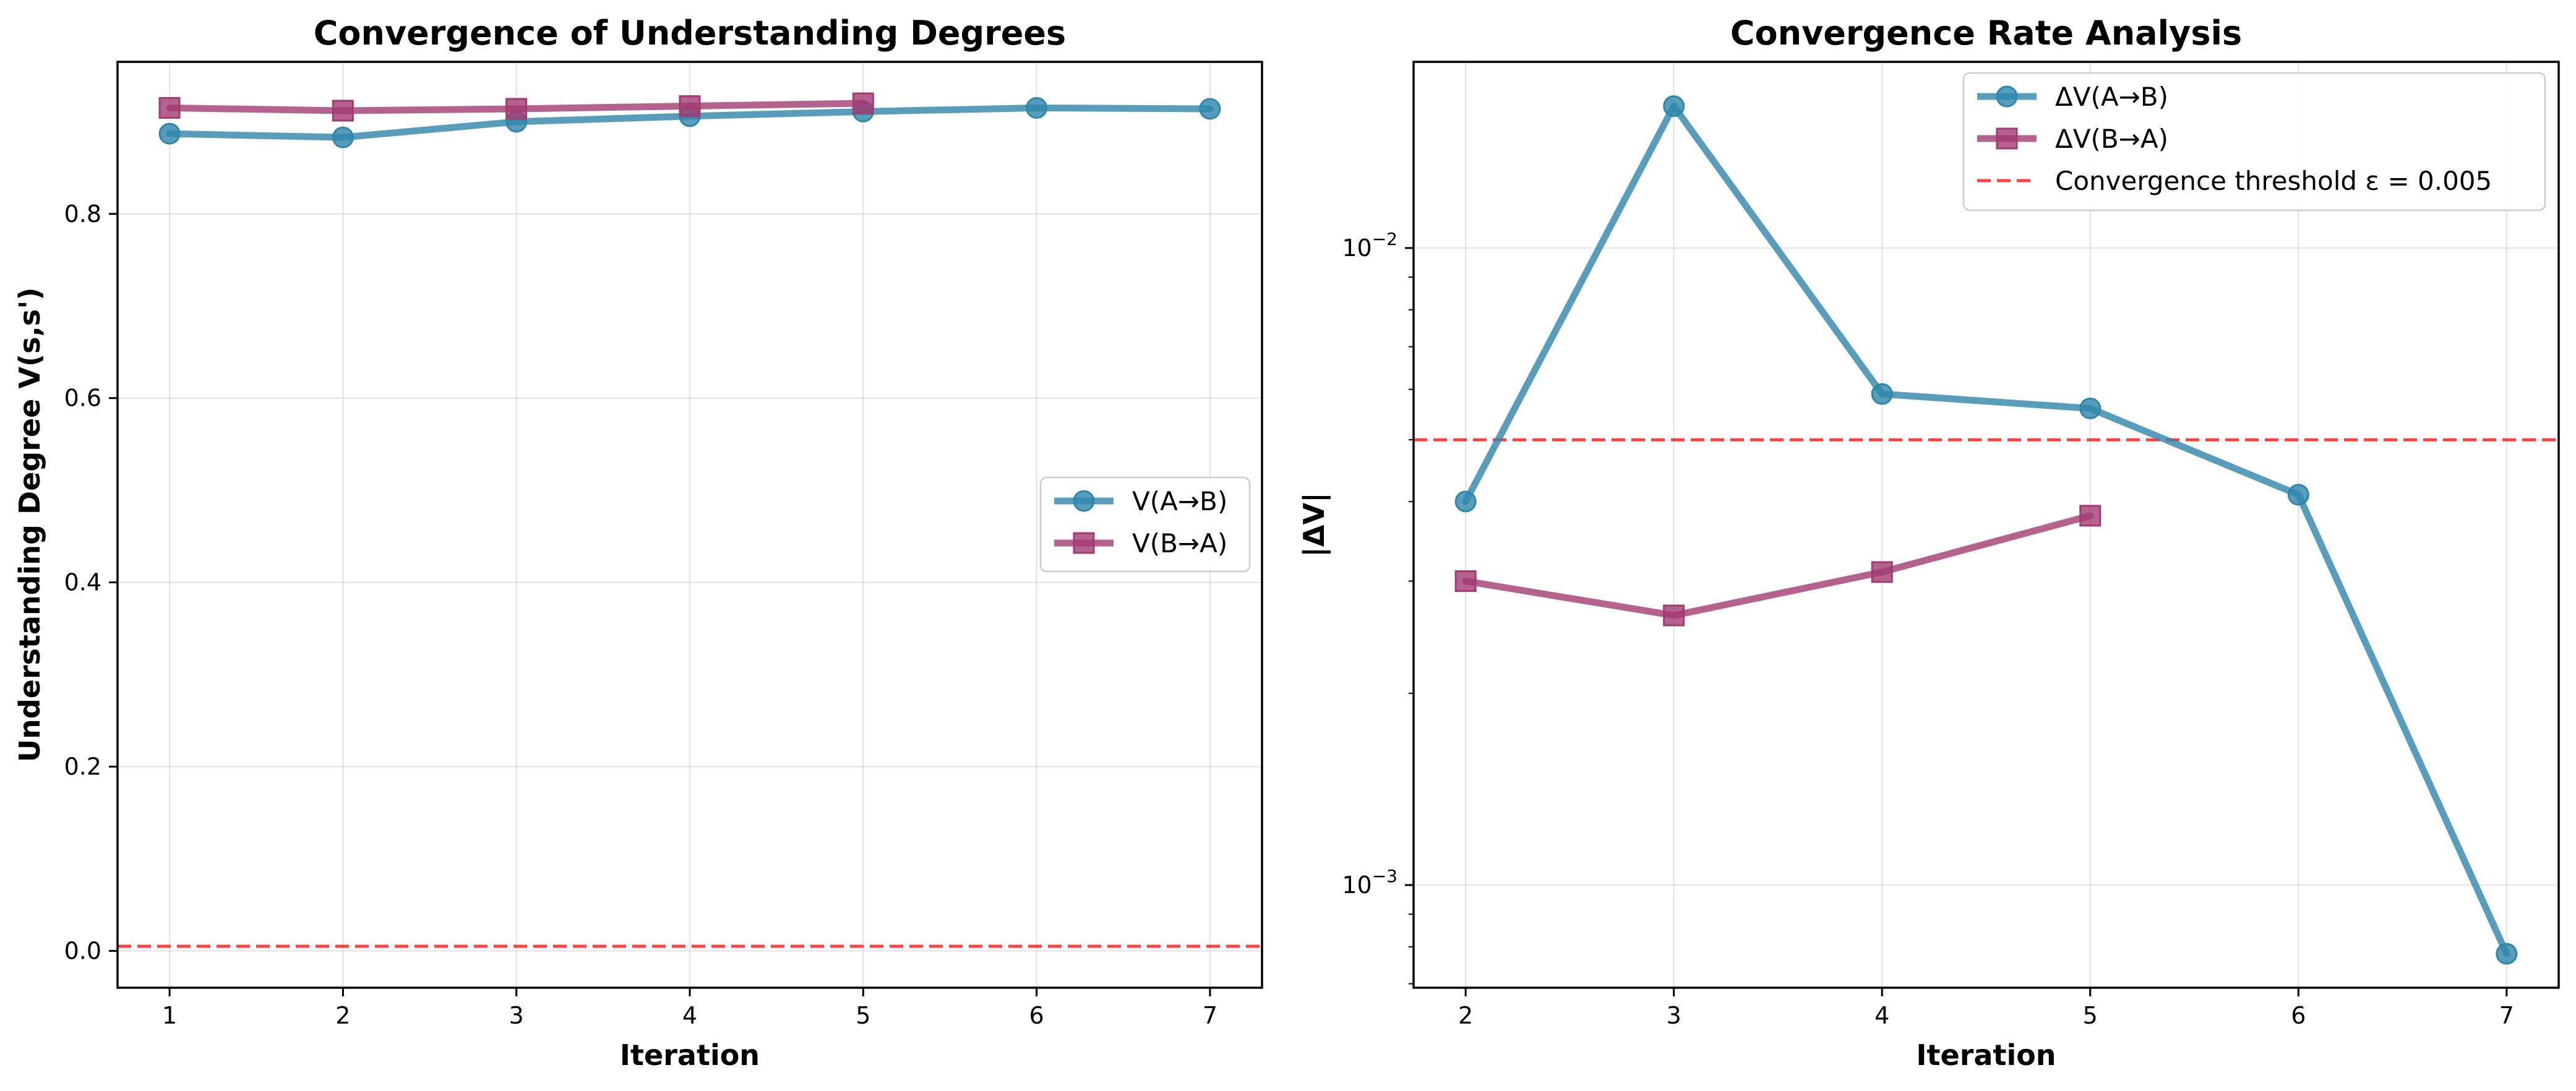 This screenshot has width=2576, height=1091. Describe the element at coordinates (82, 582) in the screenshot. I see `y-tick-label: 0.4` at that location.